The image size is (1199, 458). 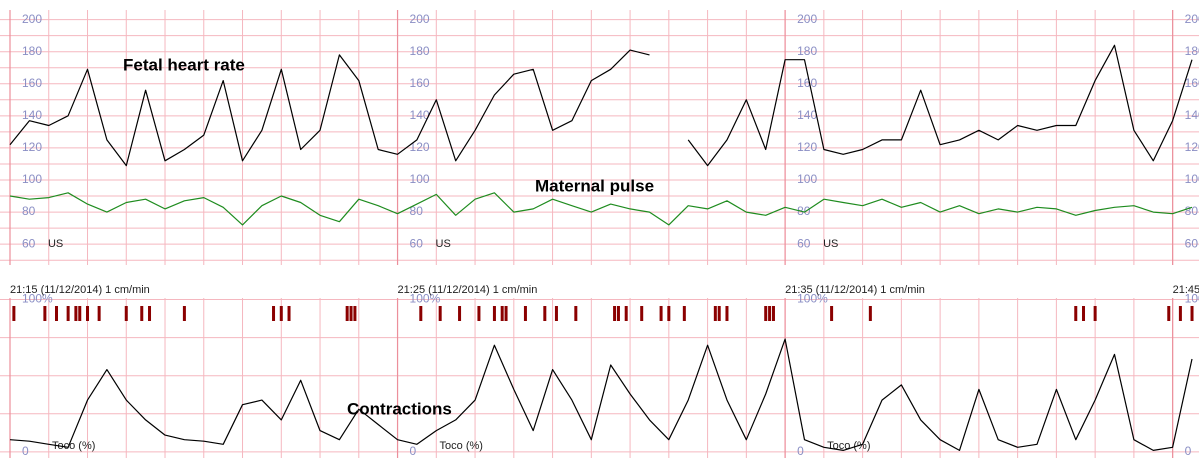 I want to click on trace-line, so click(x=601, y=209).